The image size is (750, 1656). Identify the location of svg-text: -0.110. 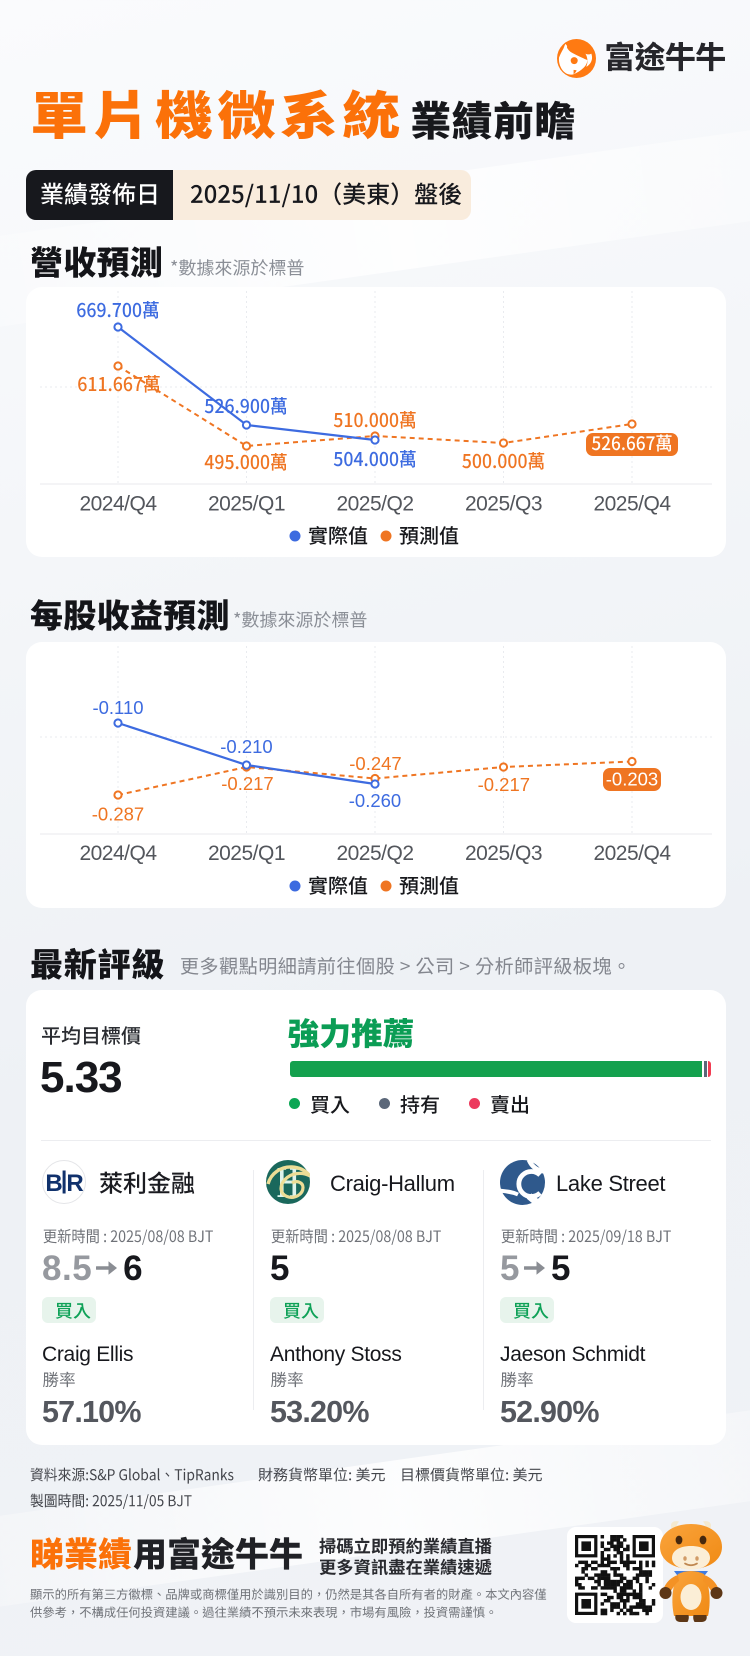
(117, 707).